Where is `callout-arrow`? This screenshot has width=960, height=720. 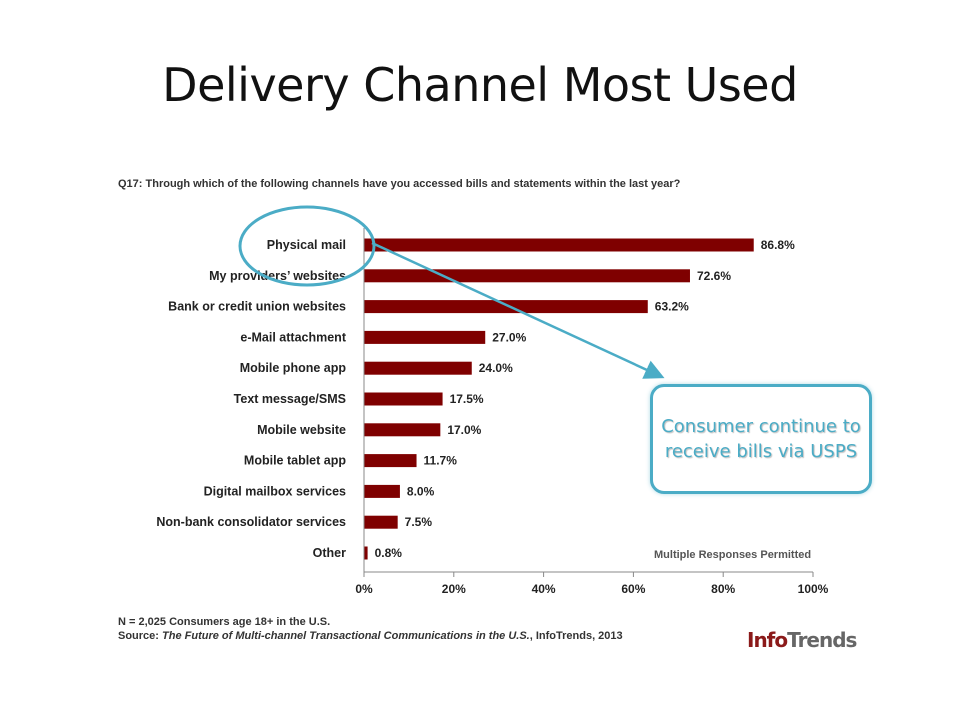 callout-arrow is located at coordinates (518, 310).